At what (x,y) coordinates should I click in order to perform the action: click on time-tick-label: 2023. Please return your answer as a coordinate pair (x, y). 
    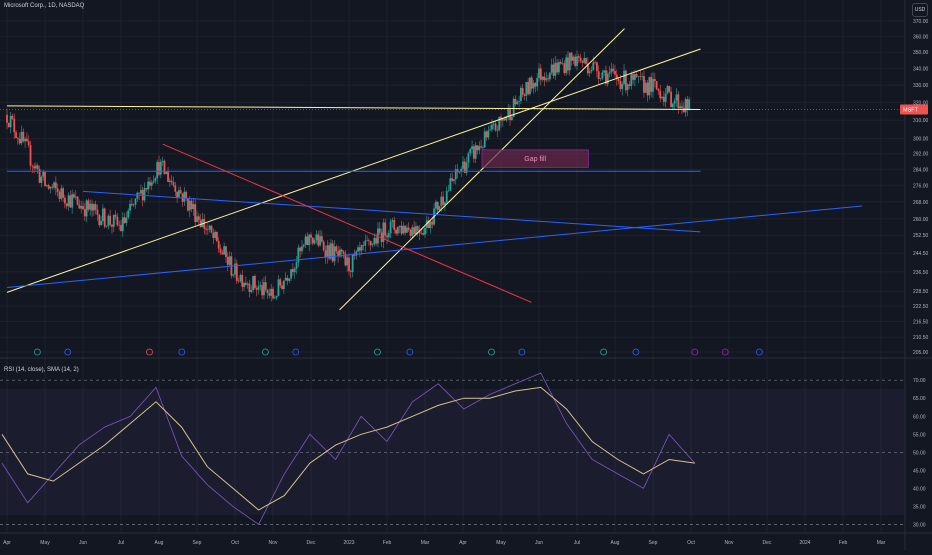
    Looking at the image, I should click on (348, 543).